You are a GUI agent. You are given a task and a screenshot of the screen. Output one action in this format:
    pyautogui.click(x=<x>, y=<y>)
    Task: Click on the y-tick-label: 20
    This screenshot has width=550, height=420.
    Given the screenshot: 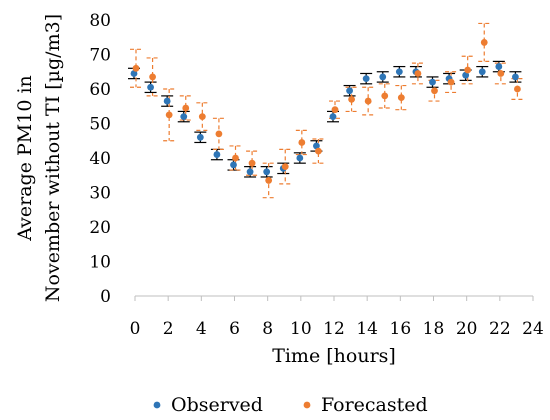 What is the action you would take?
    pyautogui.click(x=100, y=228)
    